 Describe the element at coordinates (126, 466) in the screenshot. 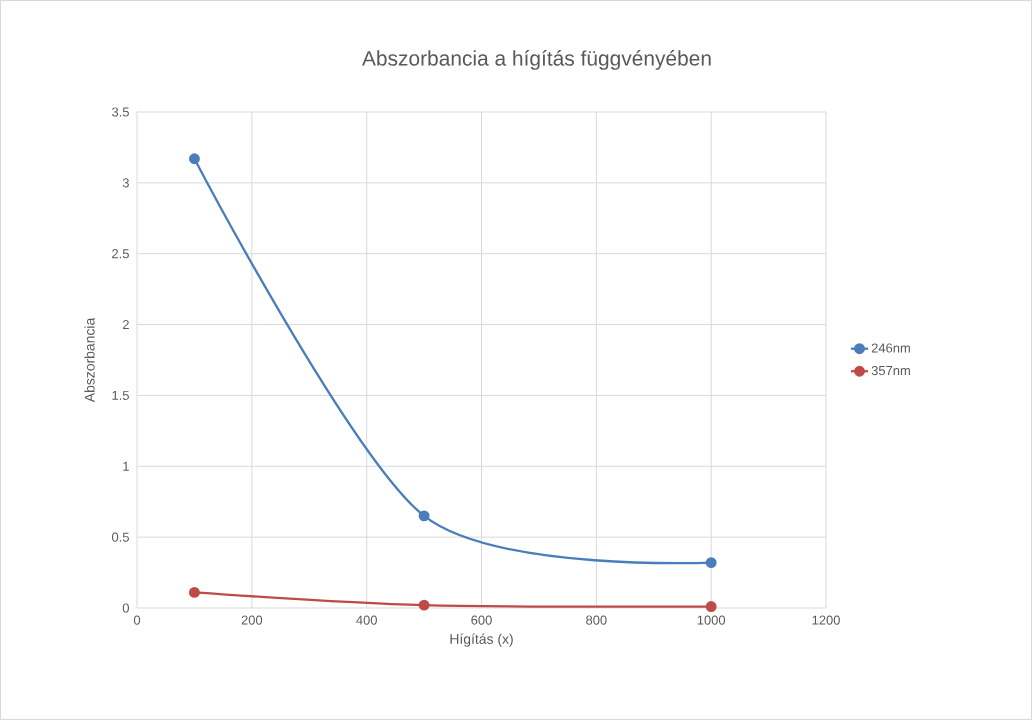

I see `y-tick-label: 1` at that location.